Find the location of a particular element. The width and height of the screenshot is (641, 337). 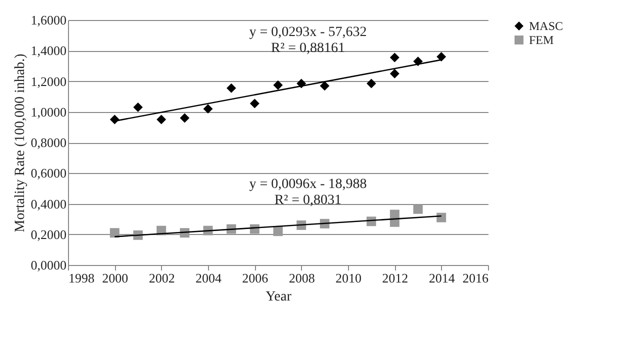

y-tick-label: 0,2000 is located at coordinates (48, 234).